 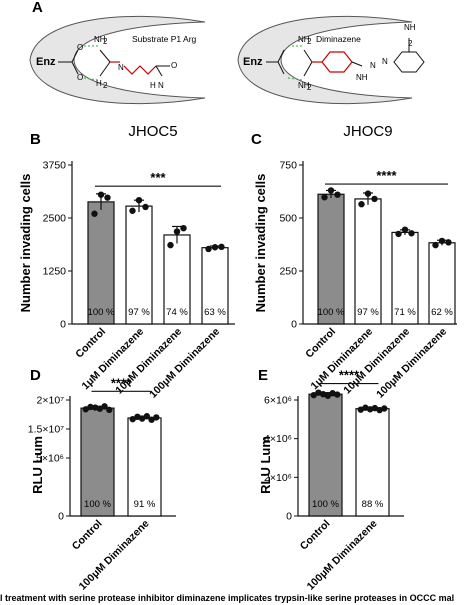 I want to click on x-tick-label: 100μM Diminazene, so click(x=184, y=363).